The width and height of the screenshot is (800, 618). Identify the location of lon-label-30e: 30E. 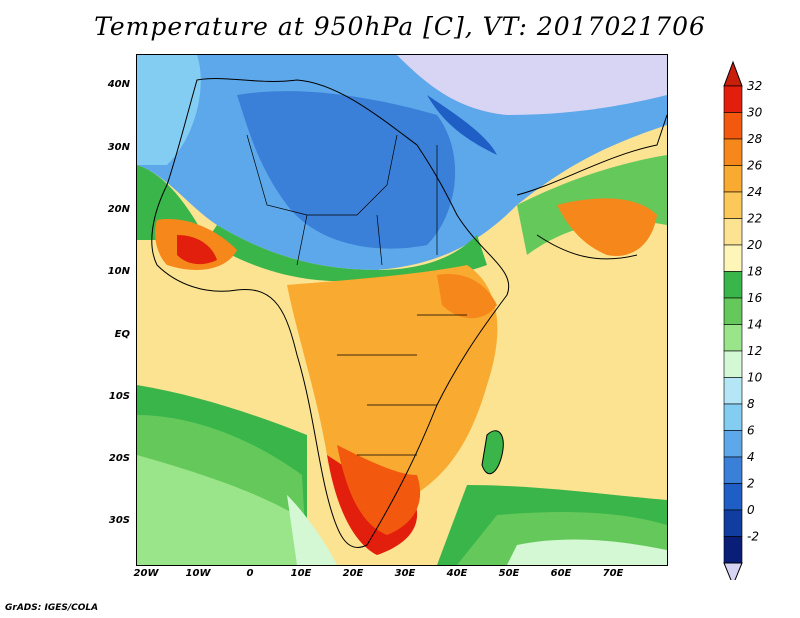
(405, 573).